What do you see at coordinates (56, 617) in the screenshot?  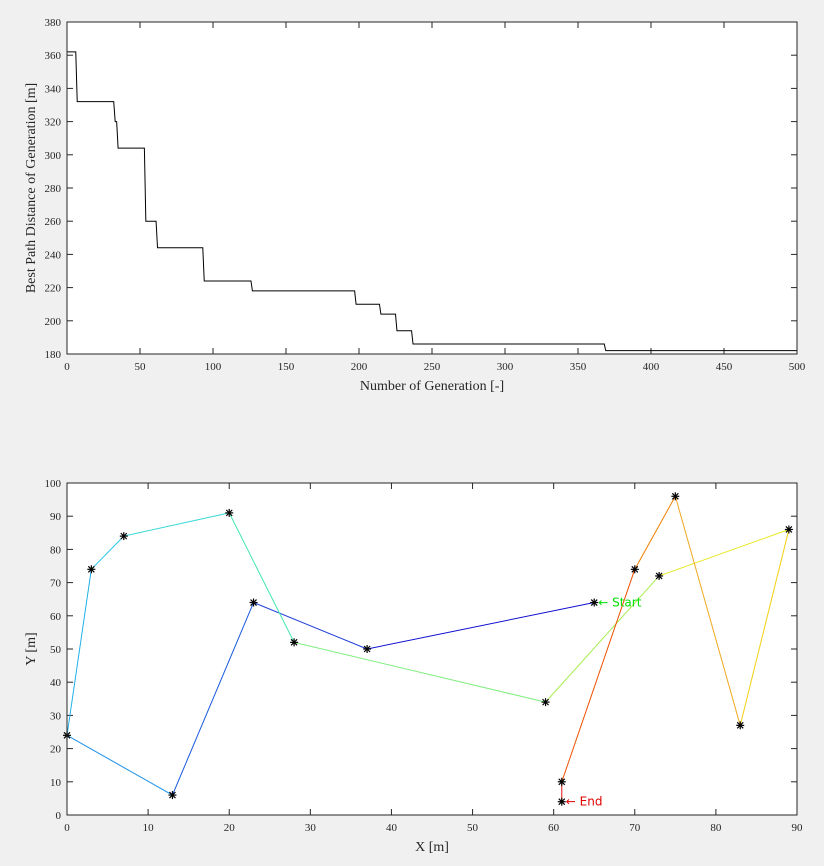 I see `path-ytick-label: 60` at bounding box center [56, 617].